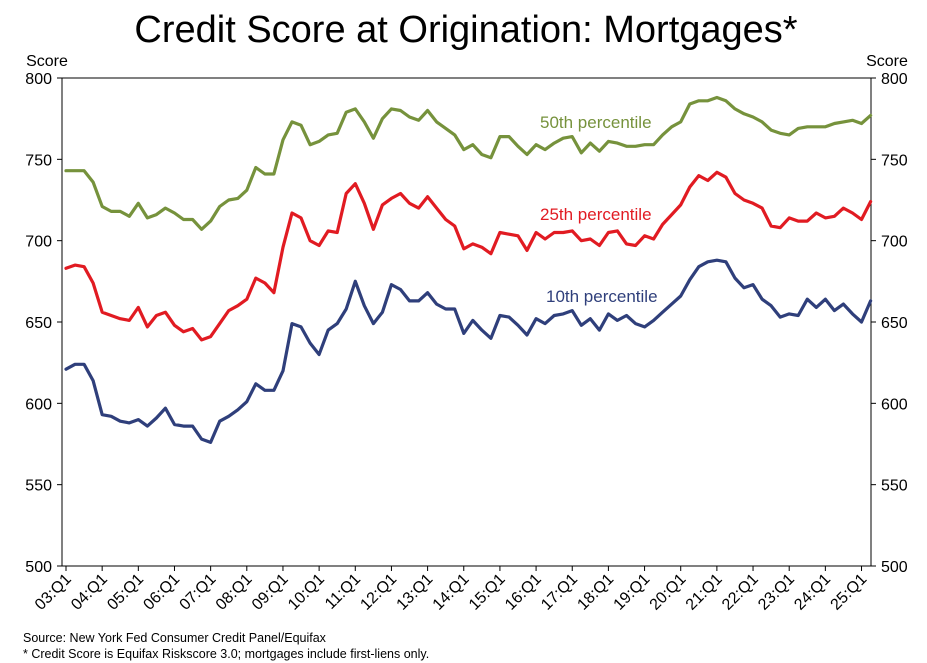  I want to click on x-tick-label: 11:Q1, so click(343, 592).